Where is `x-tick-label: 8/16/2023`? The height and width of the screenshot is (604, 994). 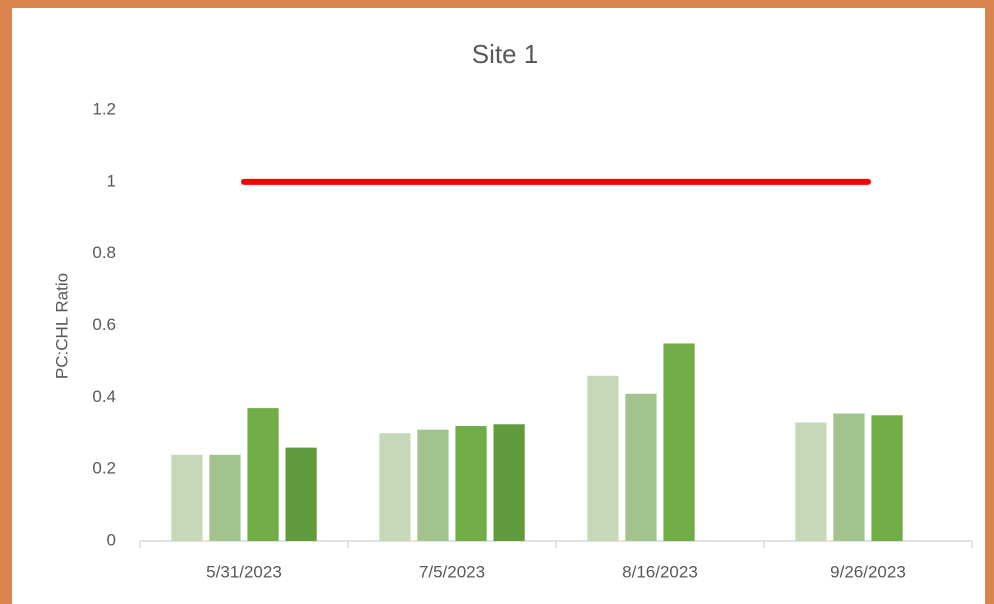 x-tick-label: 8/16/2023 is located at coordinates (660, 571).